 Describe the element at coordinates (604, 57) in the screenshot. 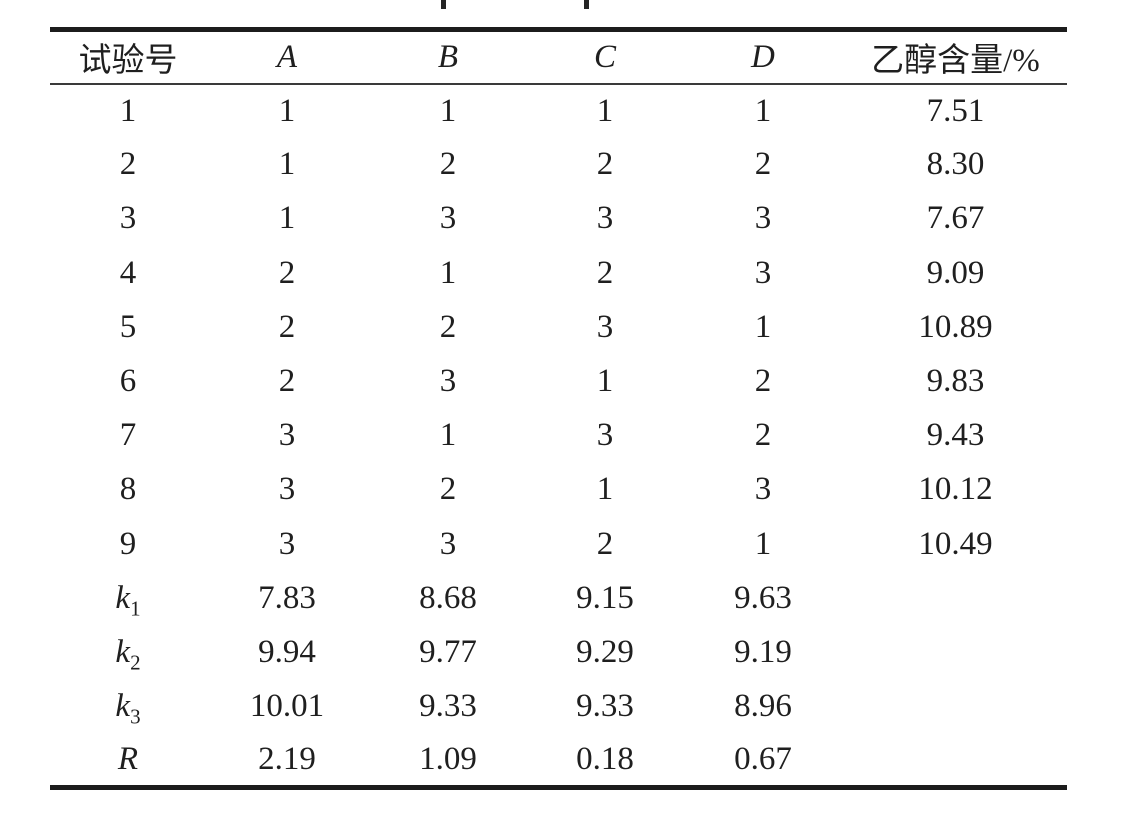

I see `col-header-factor-c: C` at that location.